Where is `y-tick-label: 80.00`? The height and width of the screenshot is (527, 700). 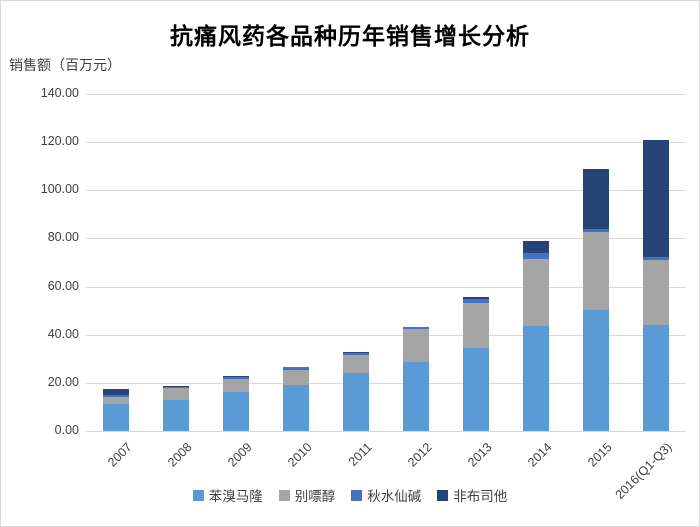 y-tick-label: 80.00 is located at coordinates (63, 237).